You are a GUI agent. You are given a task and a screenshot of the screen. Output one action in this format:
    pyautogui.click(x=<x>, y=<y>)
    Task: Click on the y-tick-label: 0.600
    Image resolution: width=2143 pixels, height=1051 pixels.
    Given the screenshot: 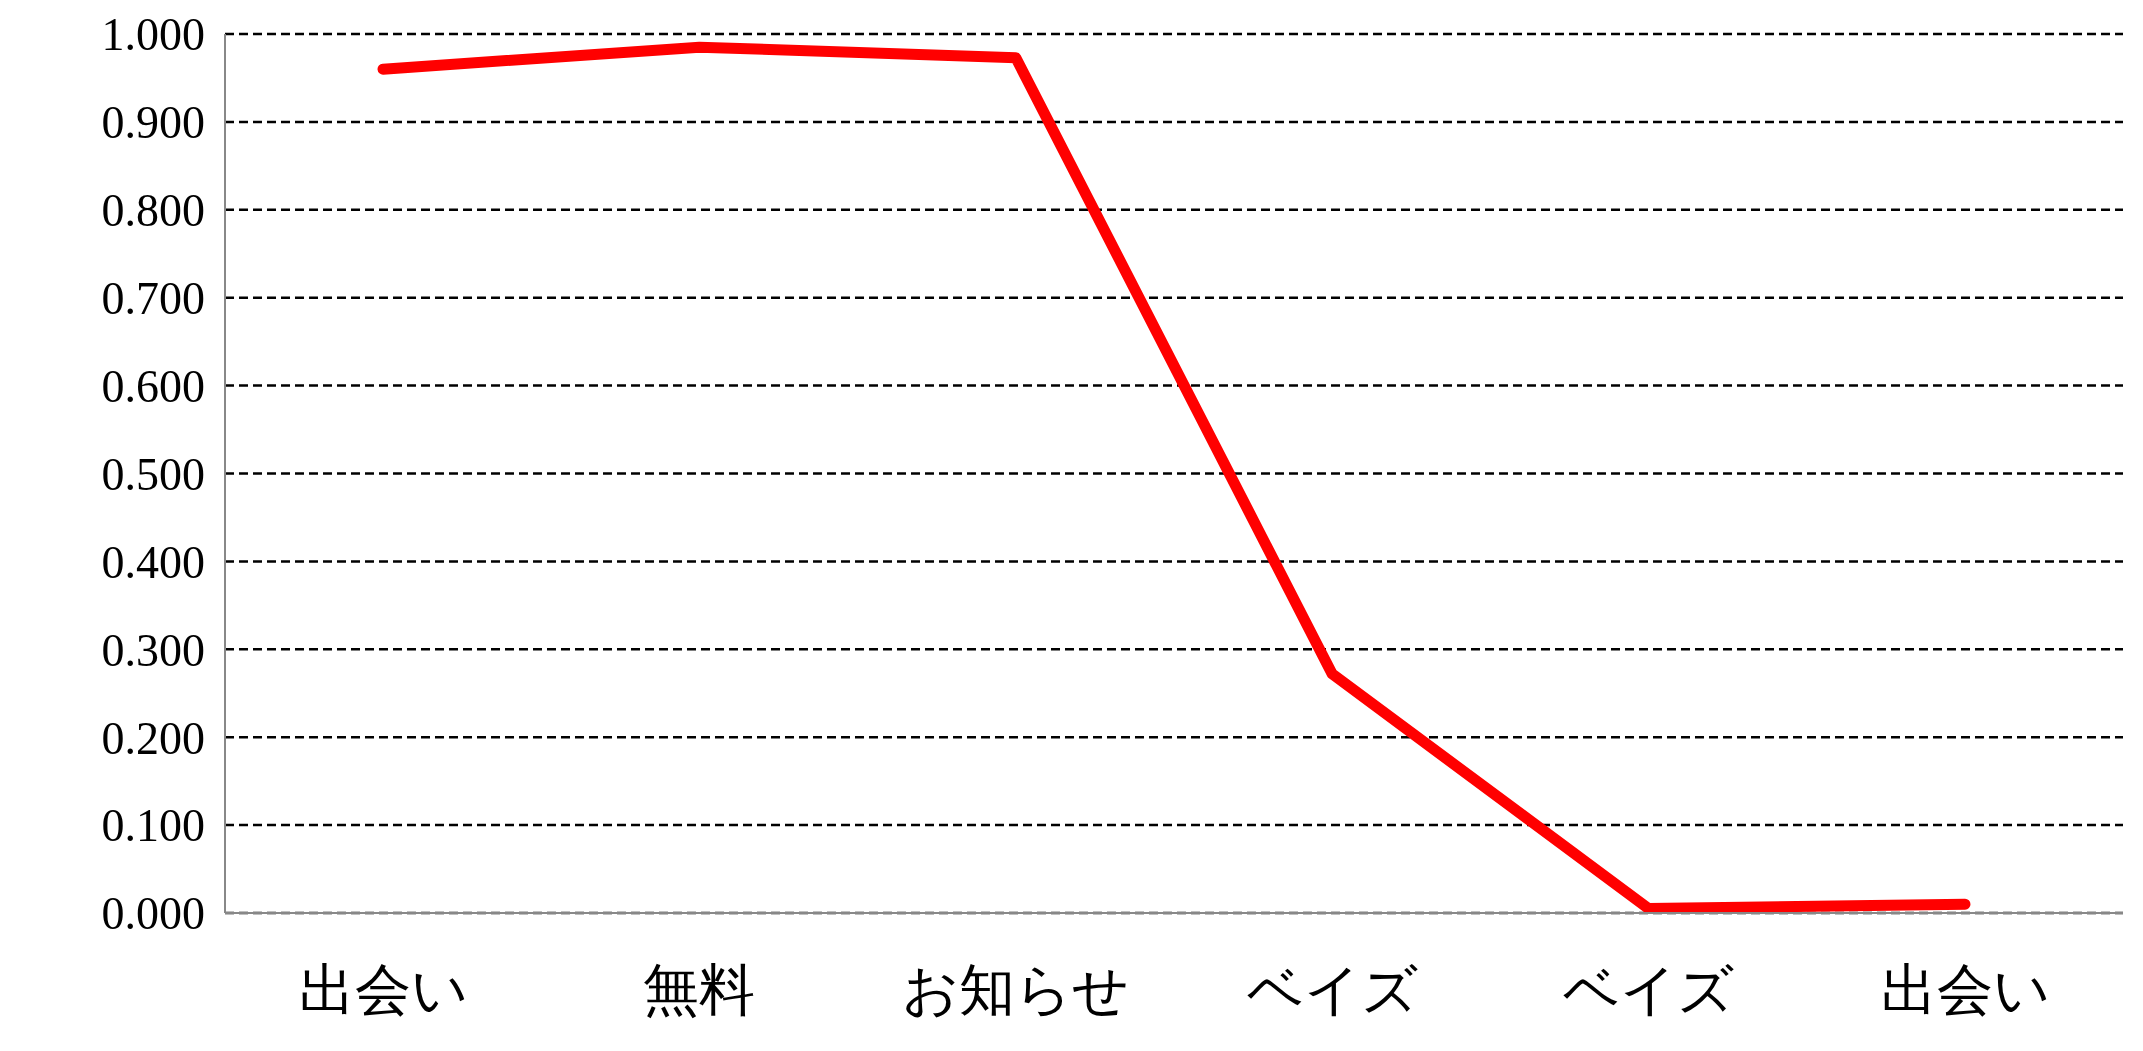 What is the action you would take?
    pyautogui.click(x=153, y=386)
    